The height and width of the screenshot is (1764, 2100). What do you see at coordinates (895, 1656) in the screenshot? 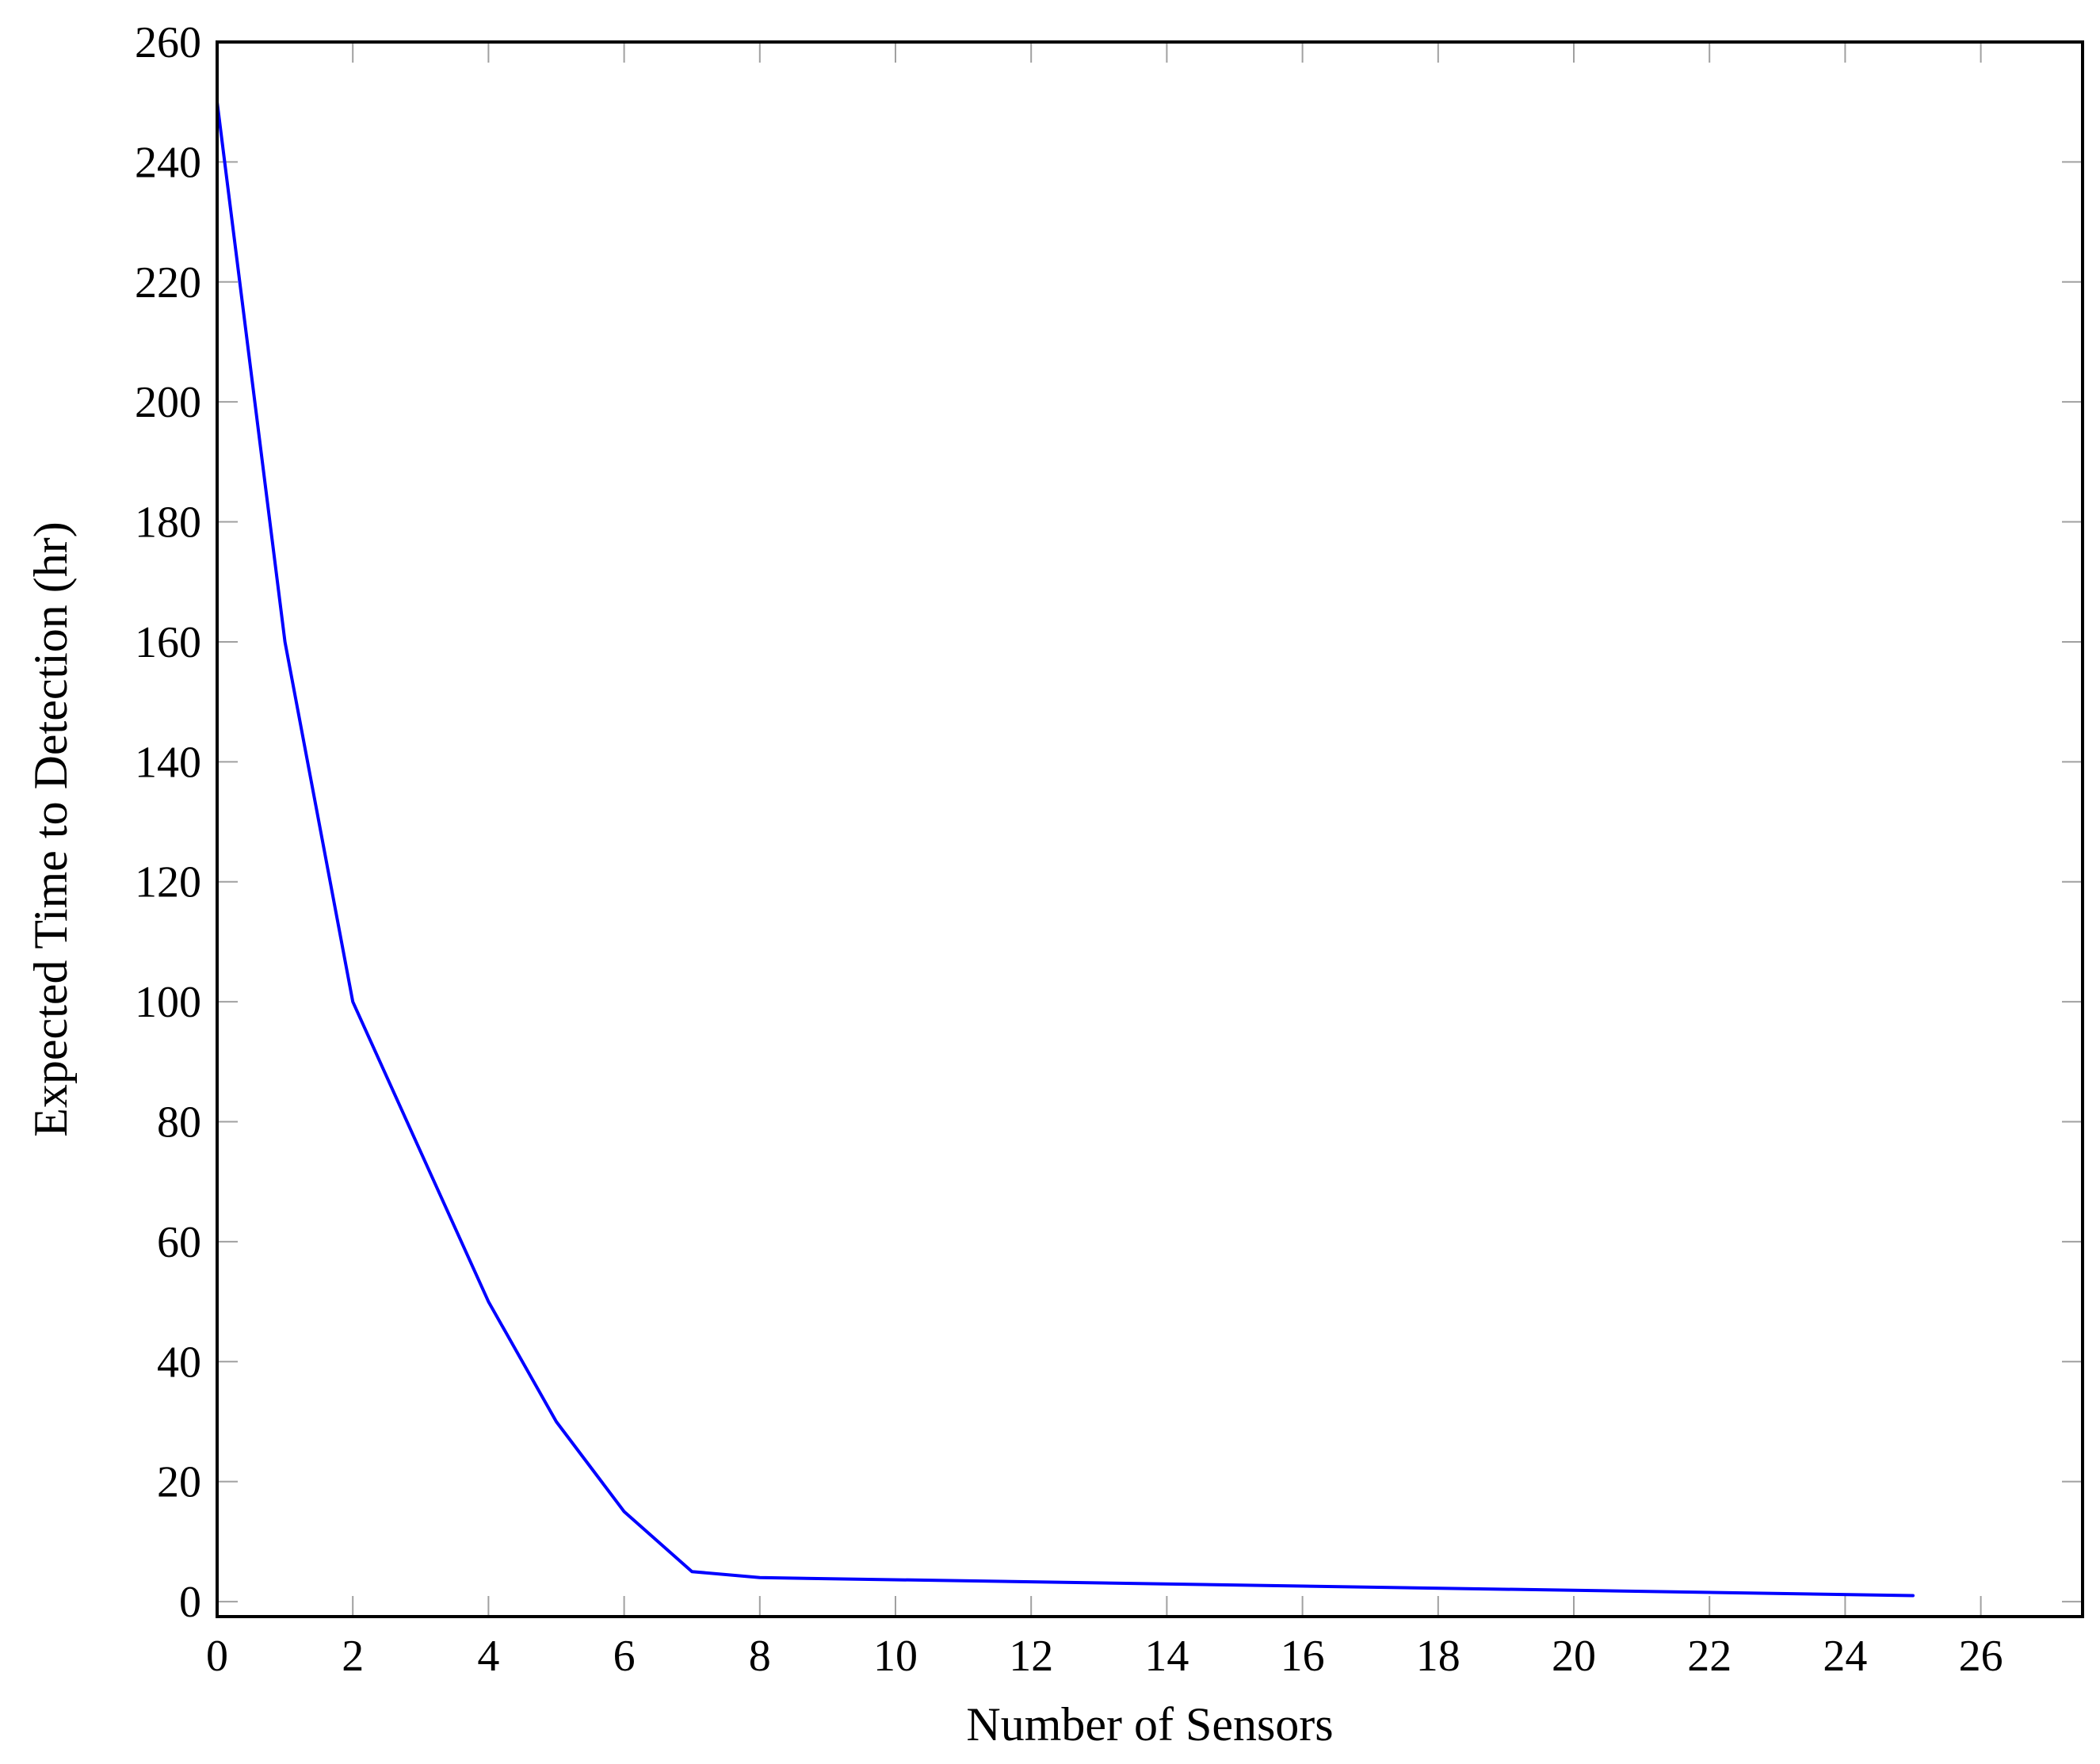
I see `x-tick-label: 10` at bounding box center [895, 1656].